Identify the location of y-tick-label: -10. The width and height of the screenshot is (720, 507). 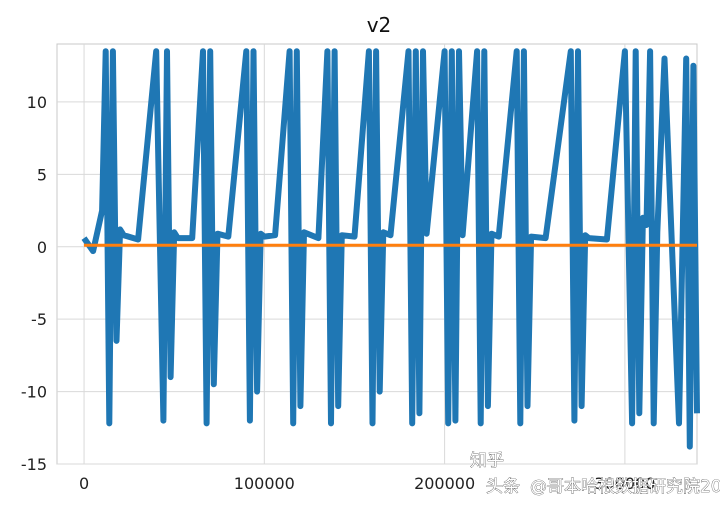
(34, 392).